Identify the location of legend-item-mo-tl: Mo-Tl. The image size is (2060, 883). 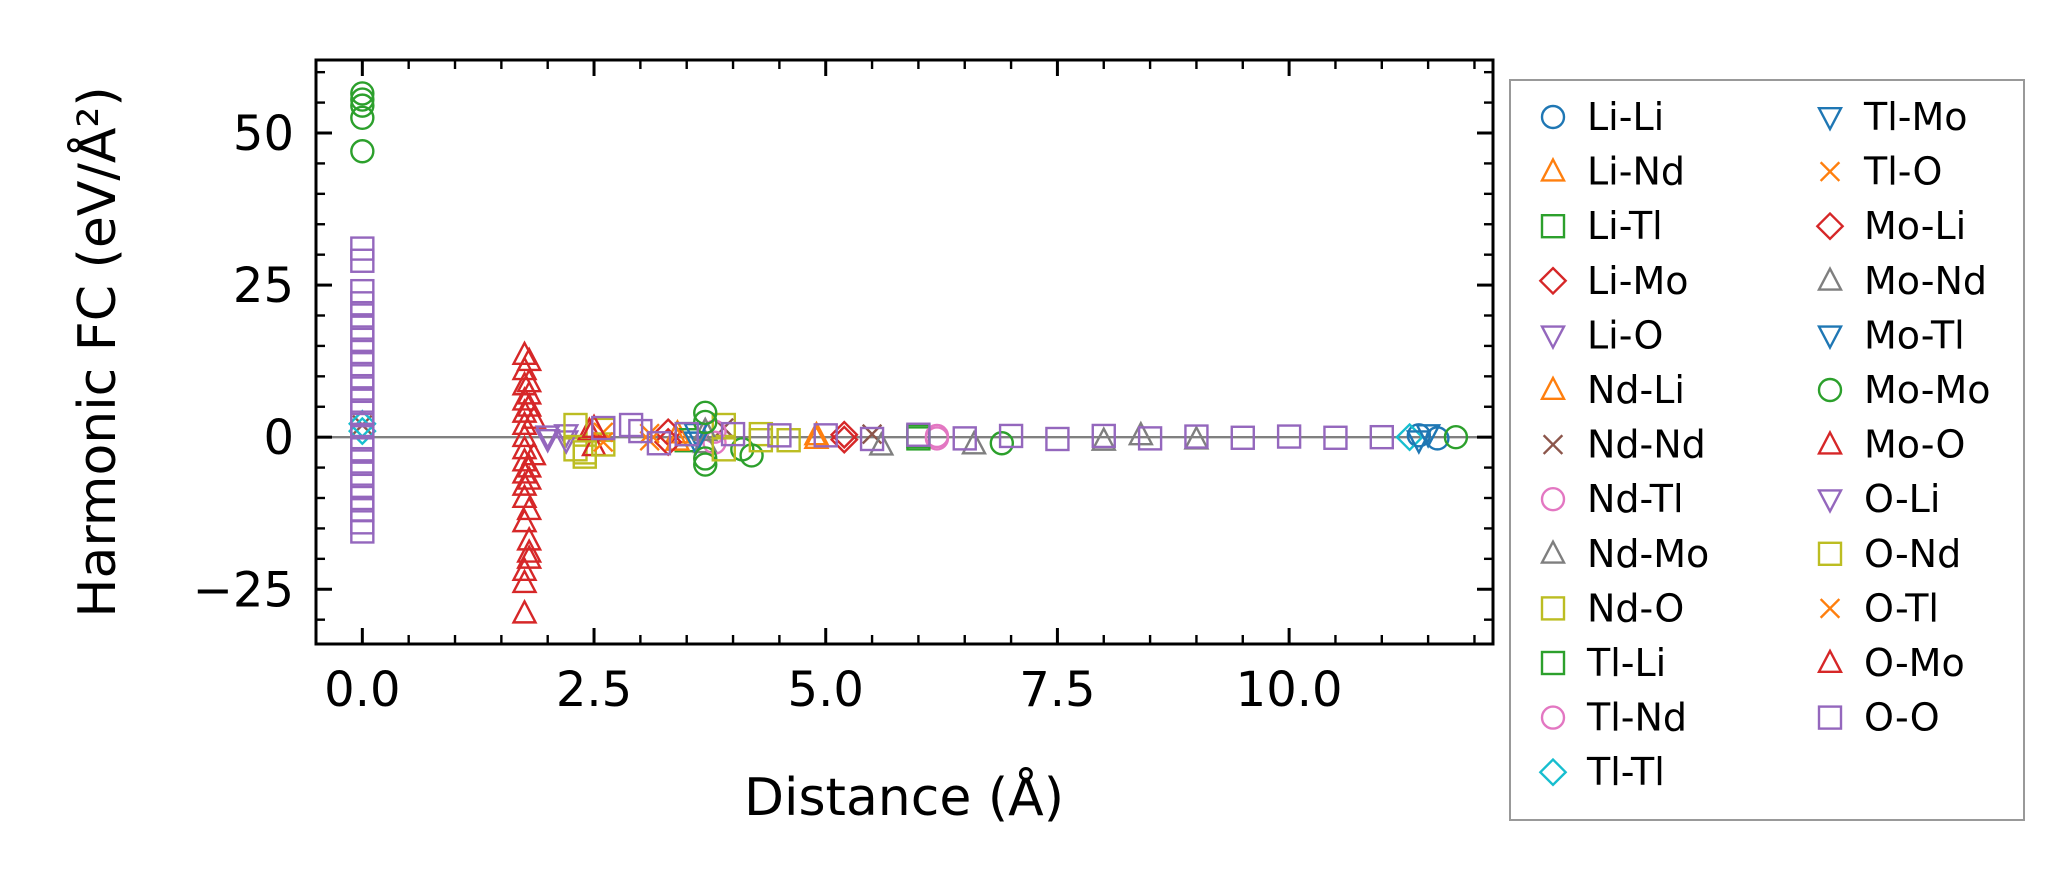
(1891, 335).